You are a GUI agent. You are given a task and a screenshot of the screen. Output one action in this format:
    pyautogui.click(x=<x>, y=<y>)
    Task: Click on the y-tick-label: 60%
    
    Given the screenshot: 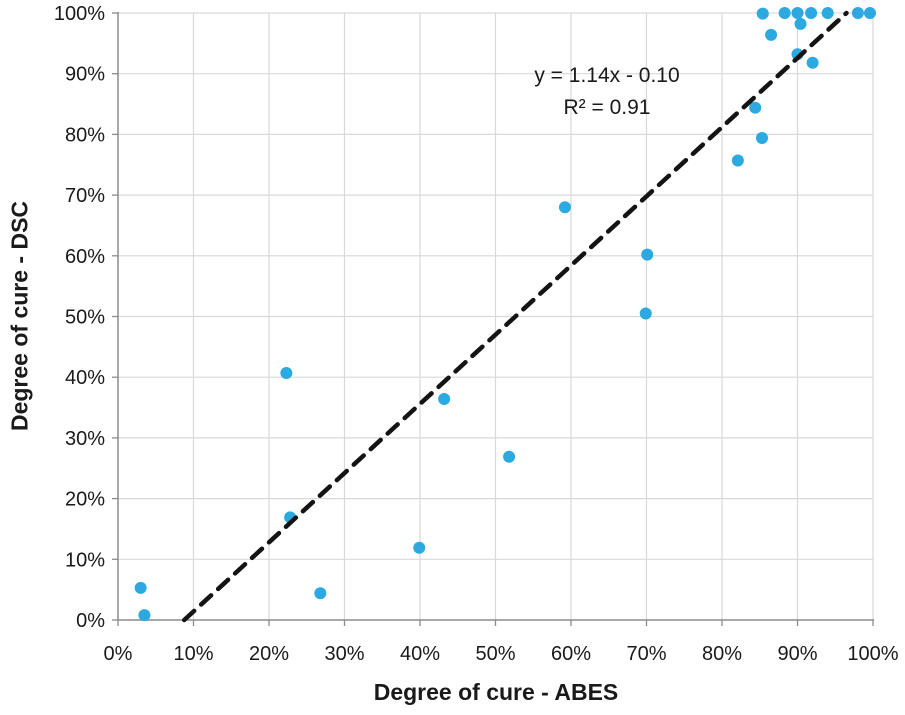 What is the action you would take?
    pyautogui.click(x=85, y=257)
    